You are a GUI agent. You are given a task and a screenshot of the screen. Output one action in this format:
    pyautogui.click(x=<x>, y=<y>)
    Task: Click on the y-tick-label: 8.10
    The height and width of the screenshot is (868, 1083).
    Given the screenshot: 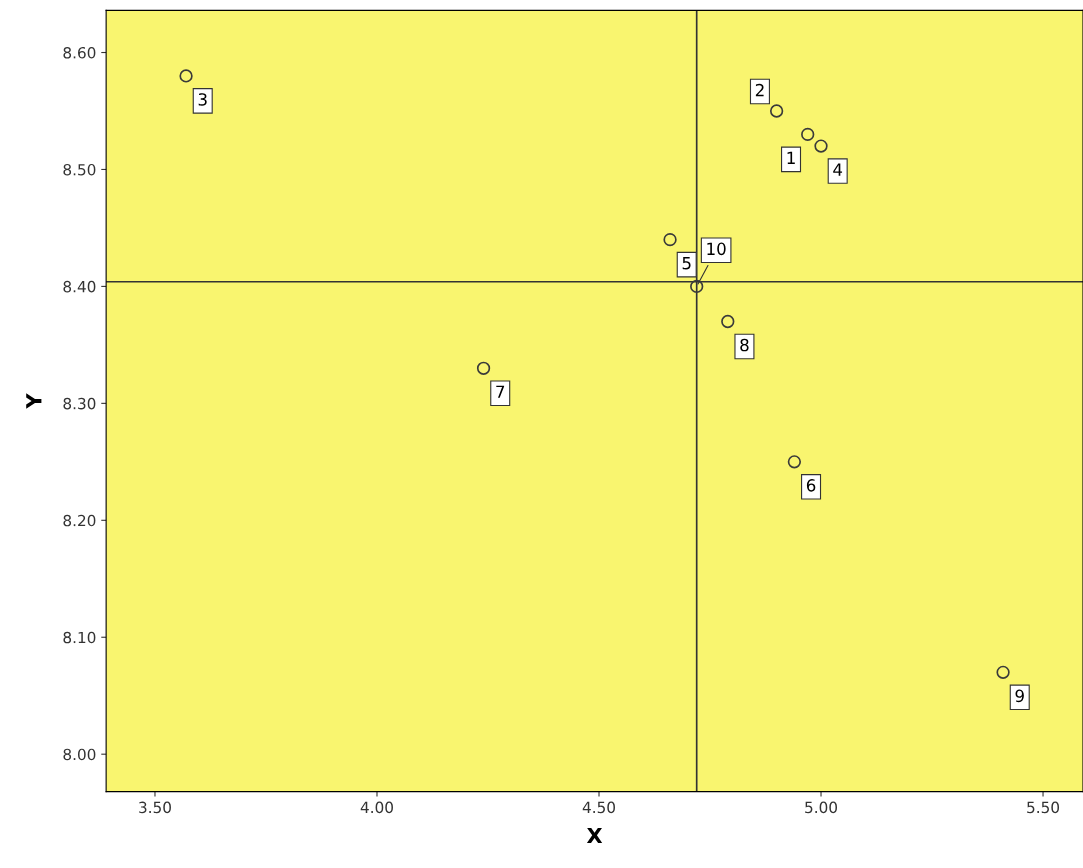 What is the action you would take?
    pyautogui.click(x=79, y=637)
    